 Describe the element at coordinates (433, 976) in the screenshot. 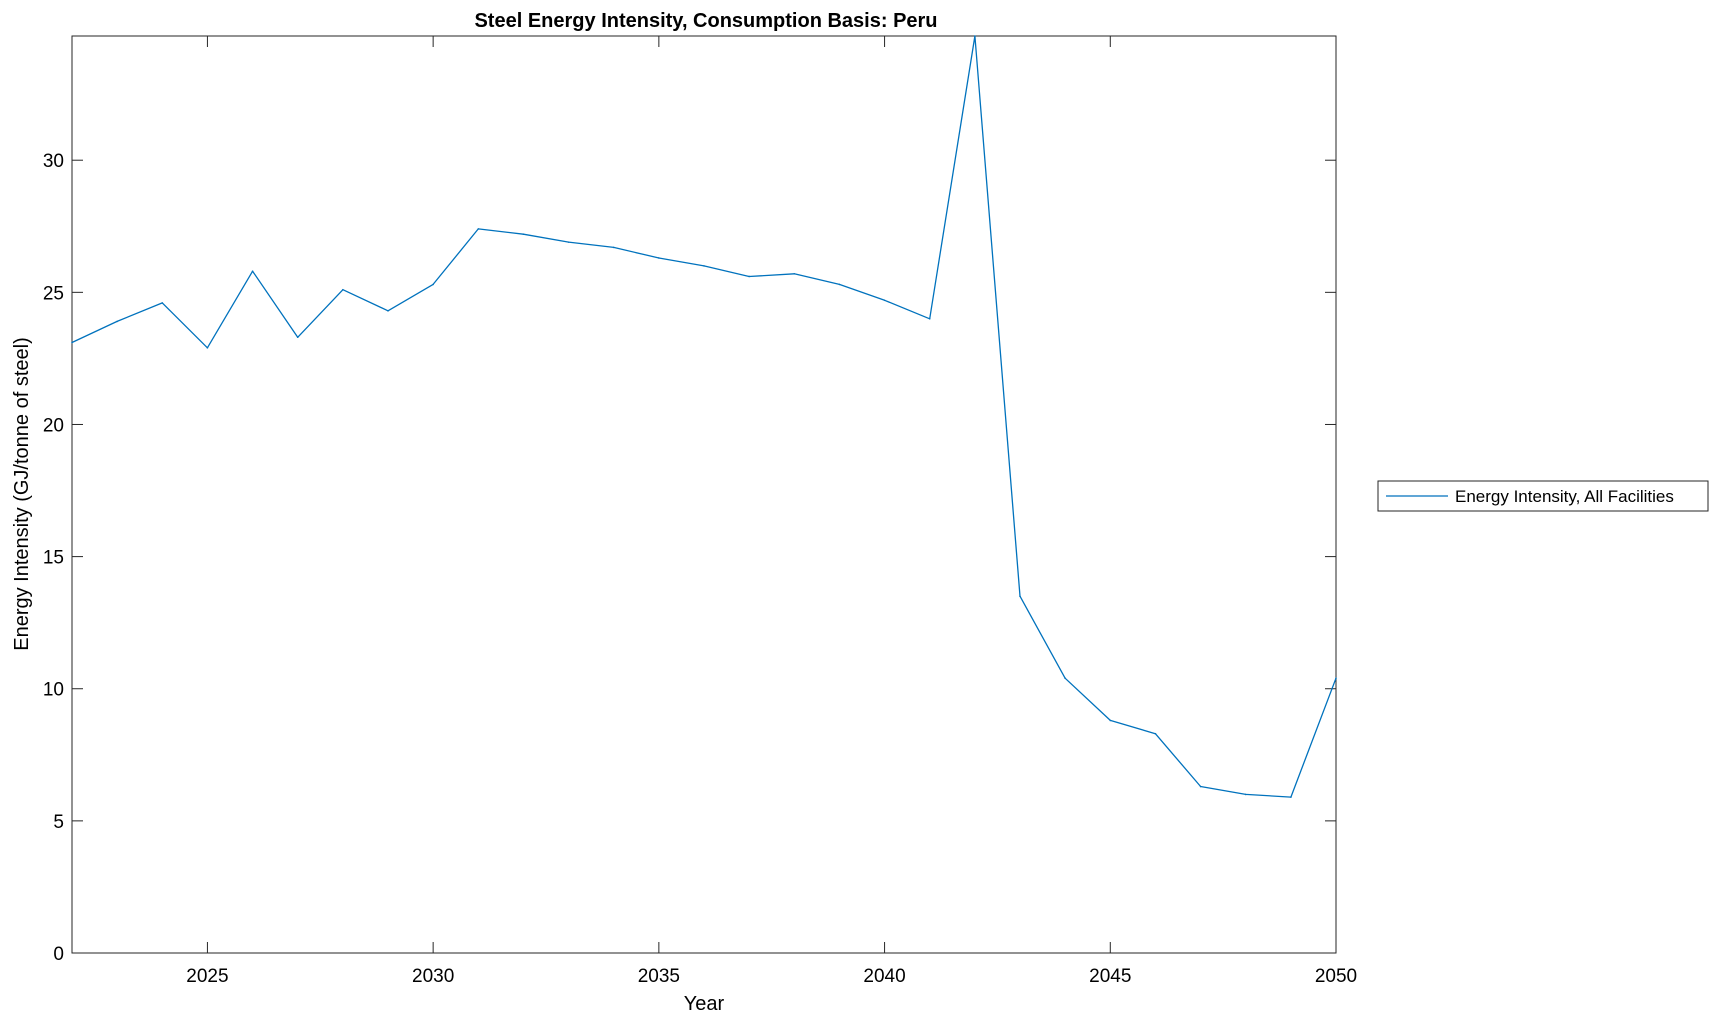

I see `x-tick-label: 2030` at that location.